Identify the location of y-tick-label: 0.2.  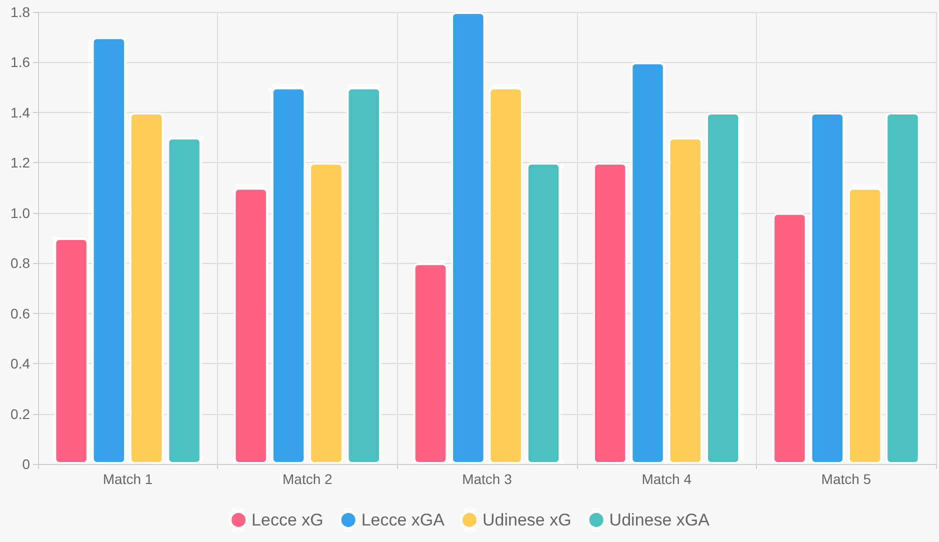
(20, 414).